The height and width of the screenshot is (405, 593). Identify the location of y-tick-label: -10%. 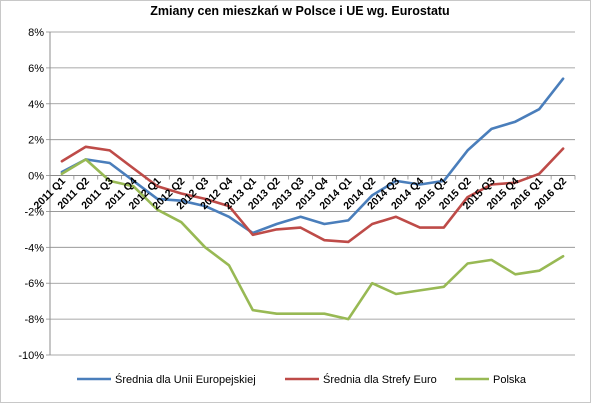
(31, 356).